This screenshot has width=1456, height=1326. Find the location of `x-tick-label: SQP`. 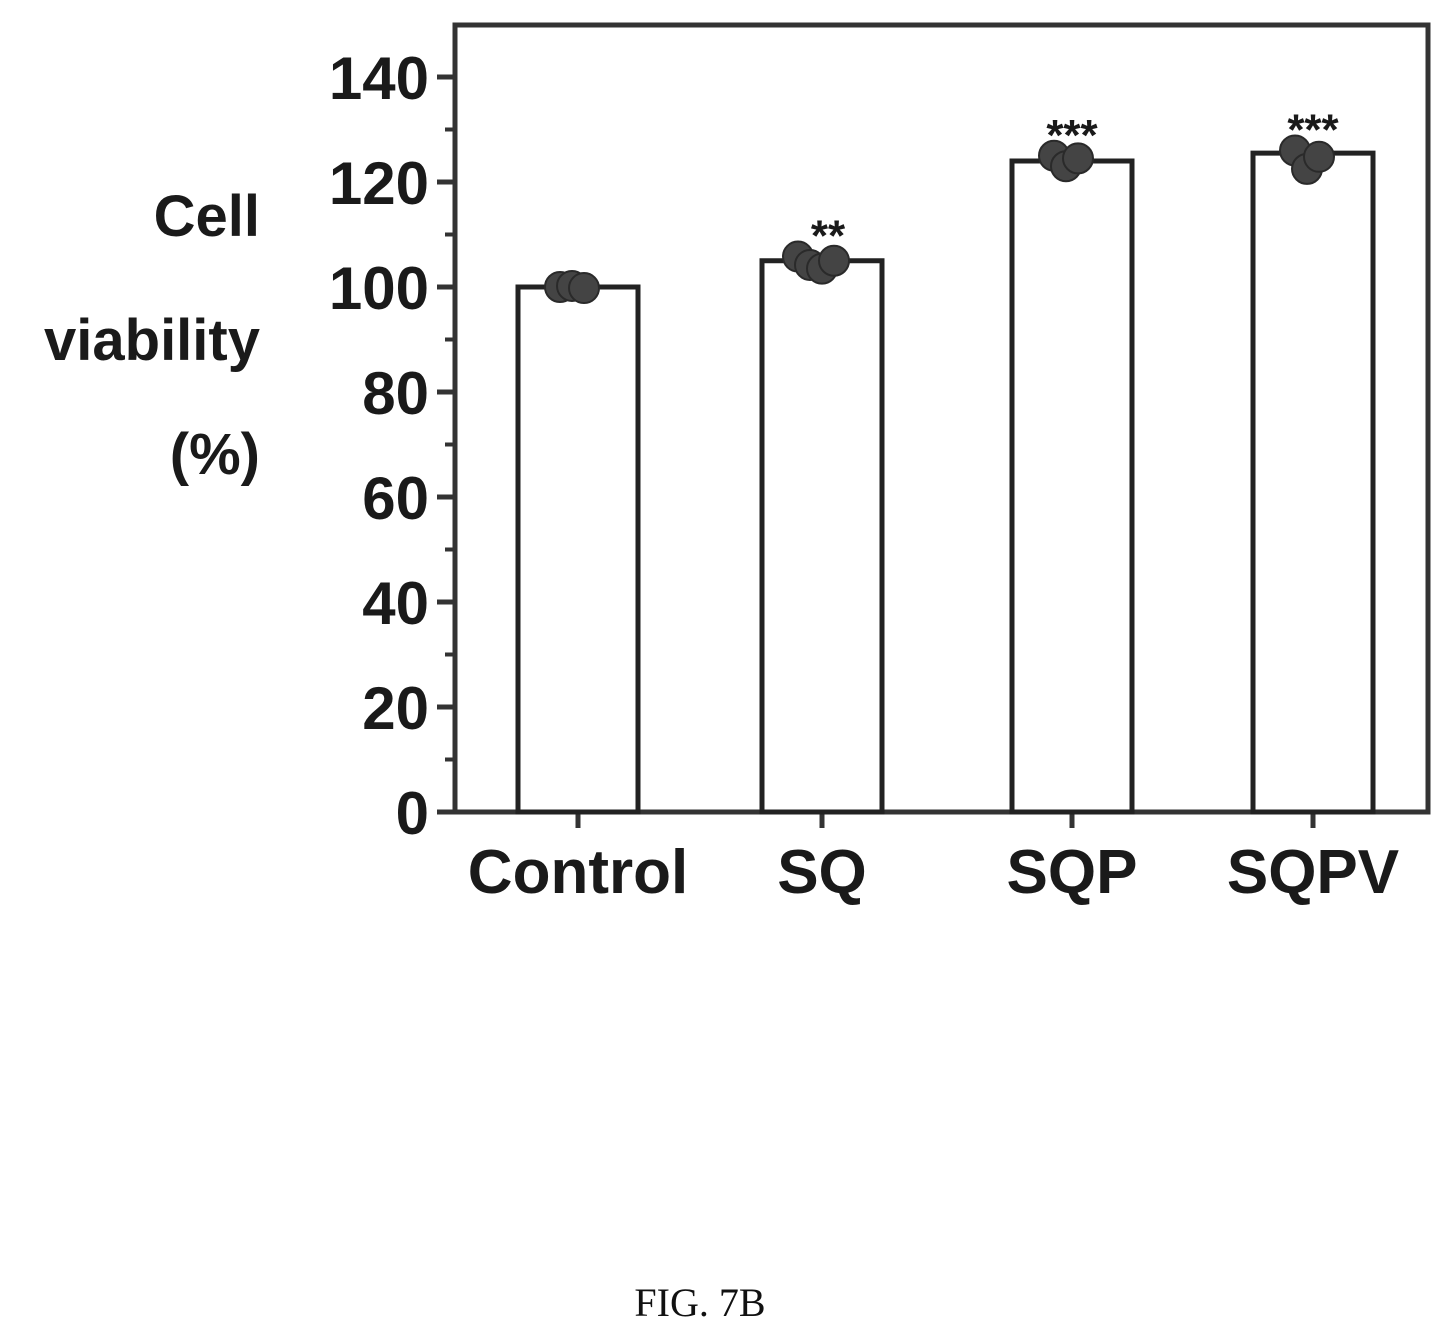

x-tick-label: SQP is located at coordinates (1072, 872).